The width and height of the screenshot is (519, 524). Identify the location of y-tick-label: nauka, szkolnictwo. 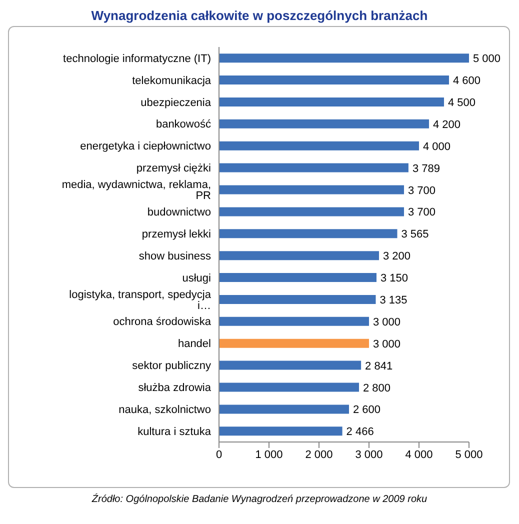
(164, 410).